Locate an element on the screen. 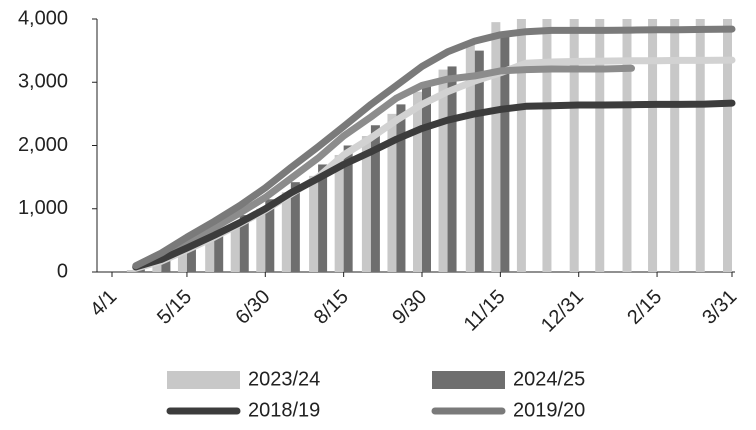 This screenshot has height=430, width=756. x-tick-label: 11/15 is located at coordinates (485, 311).